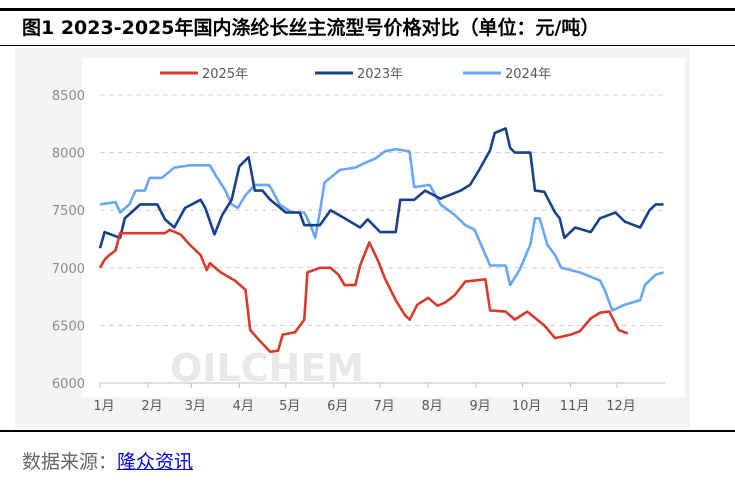 This screenshot has width=735, height=495. What do you see at coordinates (384, 406) in the screenshot?
I see `x-tick-label: 7月` at bounding box center [384, 406].